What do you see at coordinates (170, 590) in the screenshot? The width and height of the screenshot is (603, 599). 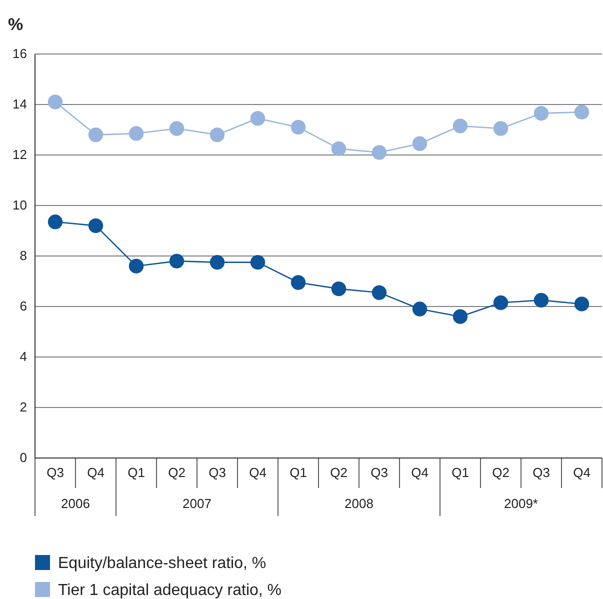 I see `legend-label: Tier 1 capital adequacy ratio, %` at bounding box center [170, 590].